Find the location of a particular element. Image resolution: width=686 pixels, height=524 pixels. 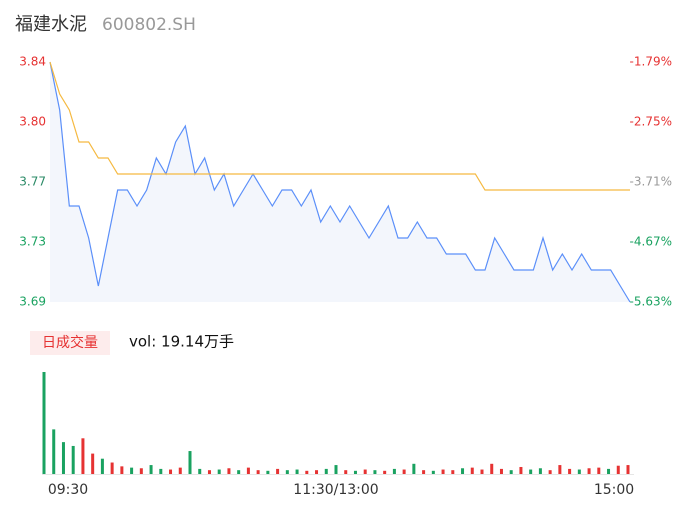

y-tick-label: 3.80 is located at coordinates (32, 122).